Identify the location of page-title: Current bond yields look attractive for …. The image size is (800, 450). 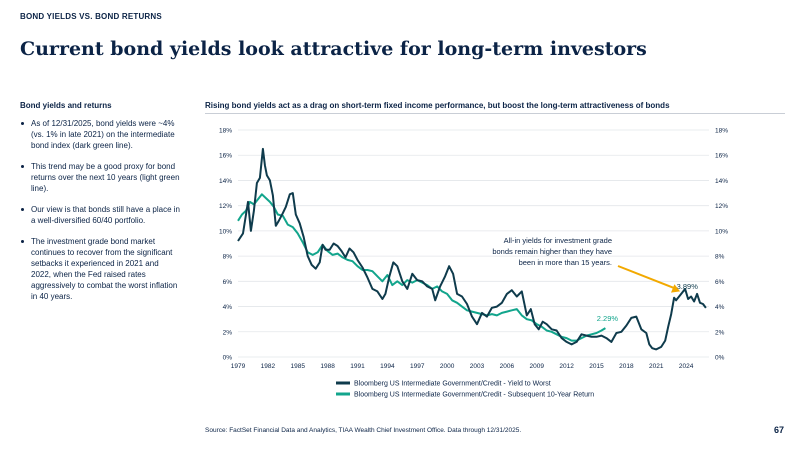
(333, 49).